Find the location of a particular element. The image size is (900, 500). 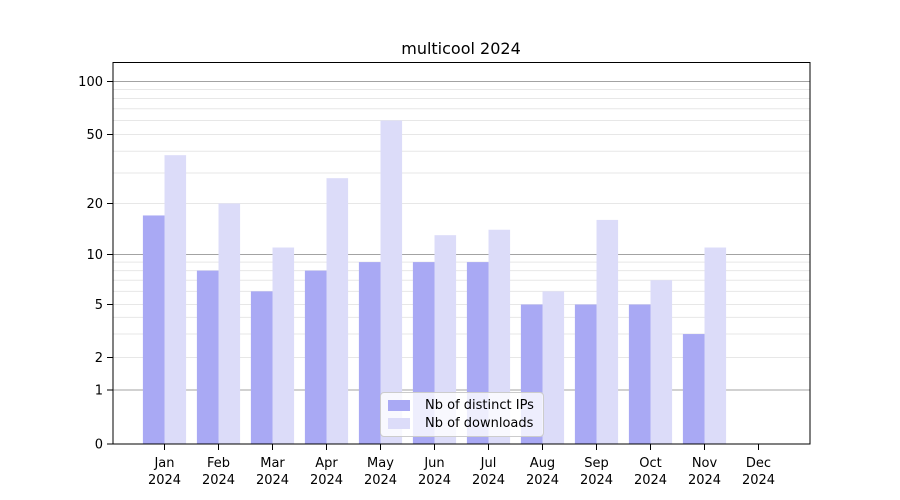

x-tick-label: Jan 2024 is located at coordinates (164, 472).